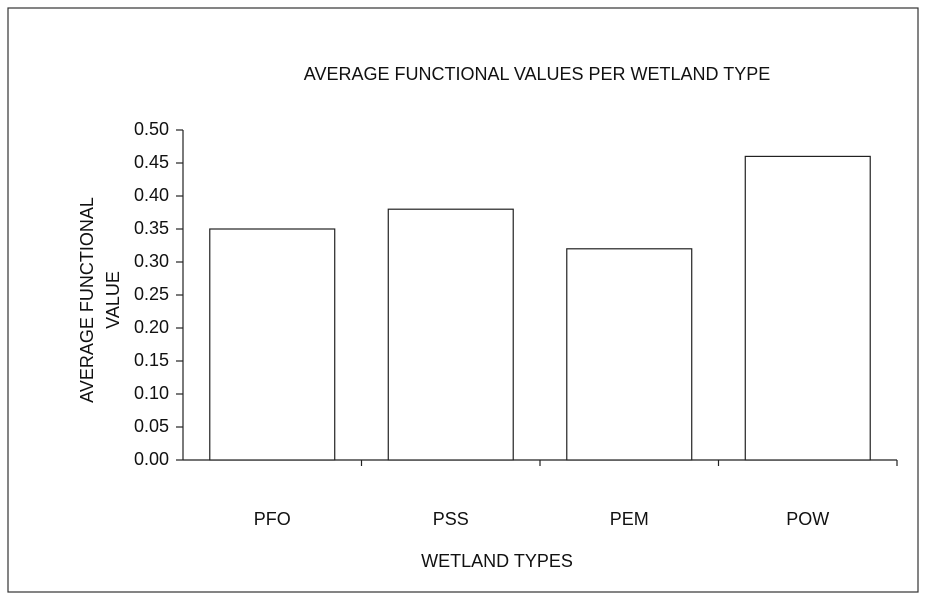  What do you see at coordinates (151, 129) in the screenshot?
I see `y-tick-label: 0.50` at bounding box center [151, 129].